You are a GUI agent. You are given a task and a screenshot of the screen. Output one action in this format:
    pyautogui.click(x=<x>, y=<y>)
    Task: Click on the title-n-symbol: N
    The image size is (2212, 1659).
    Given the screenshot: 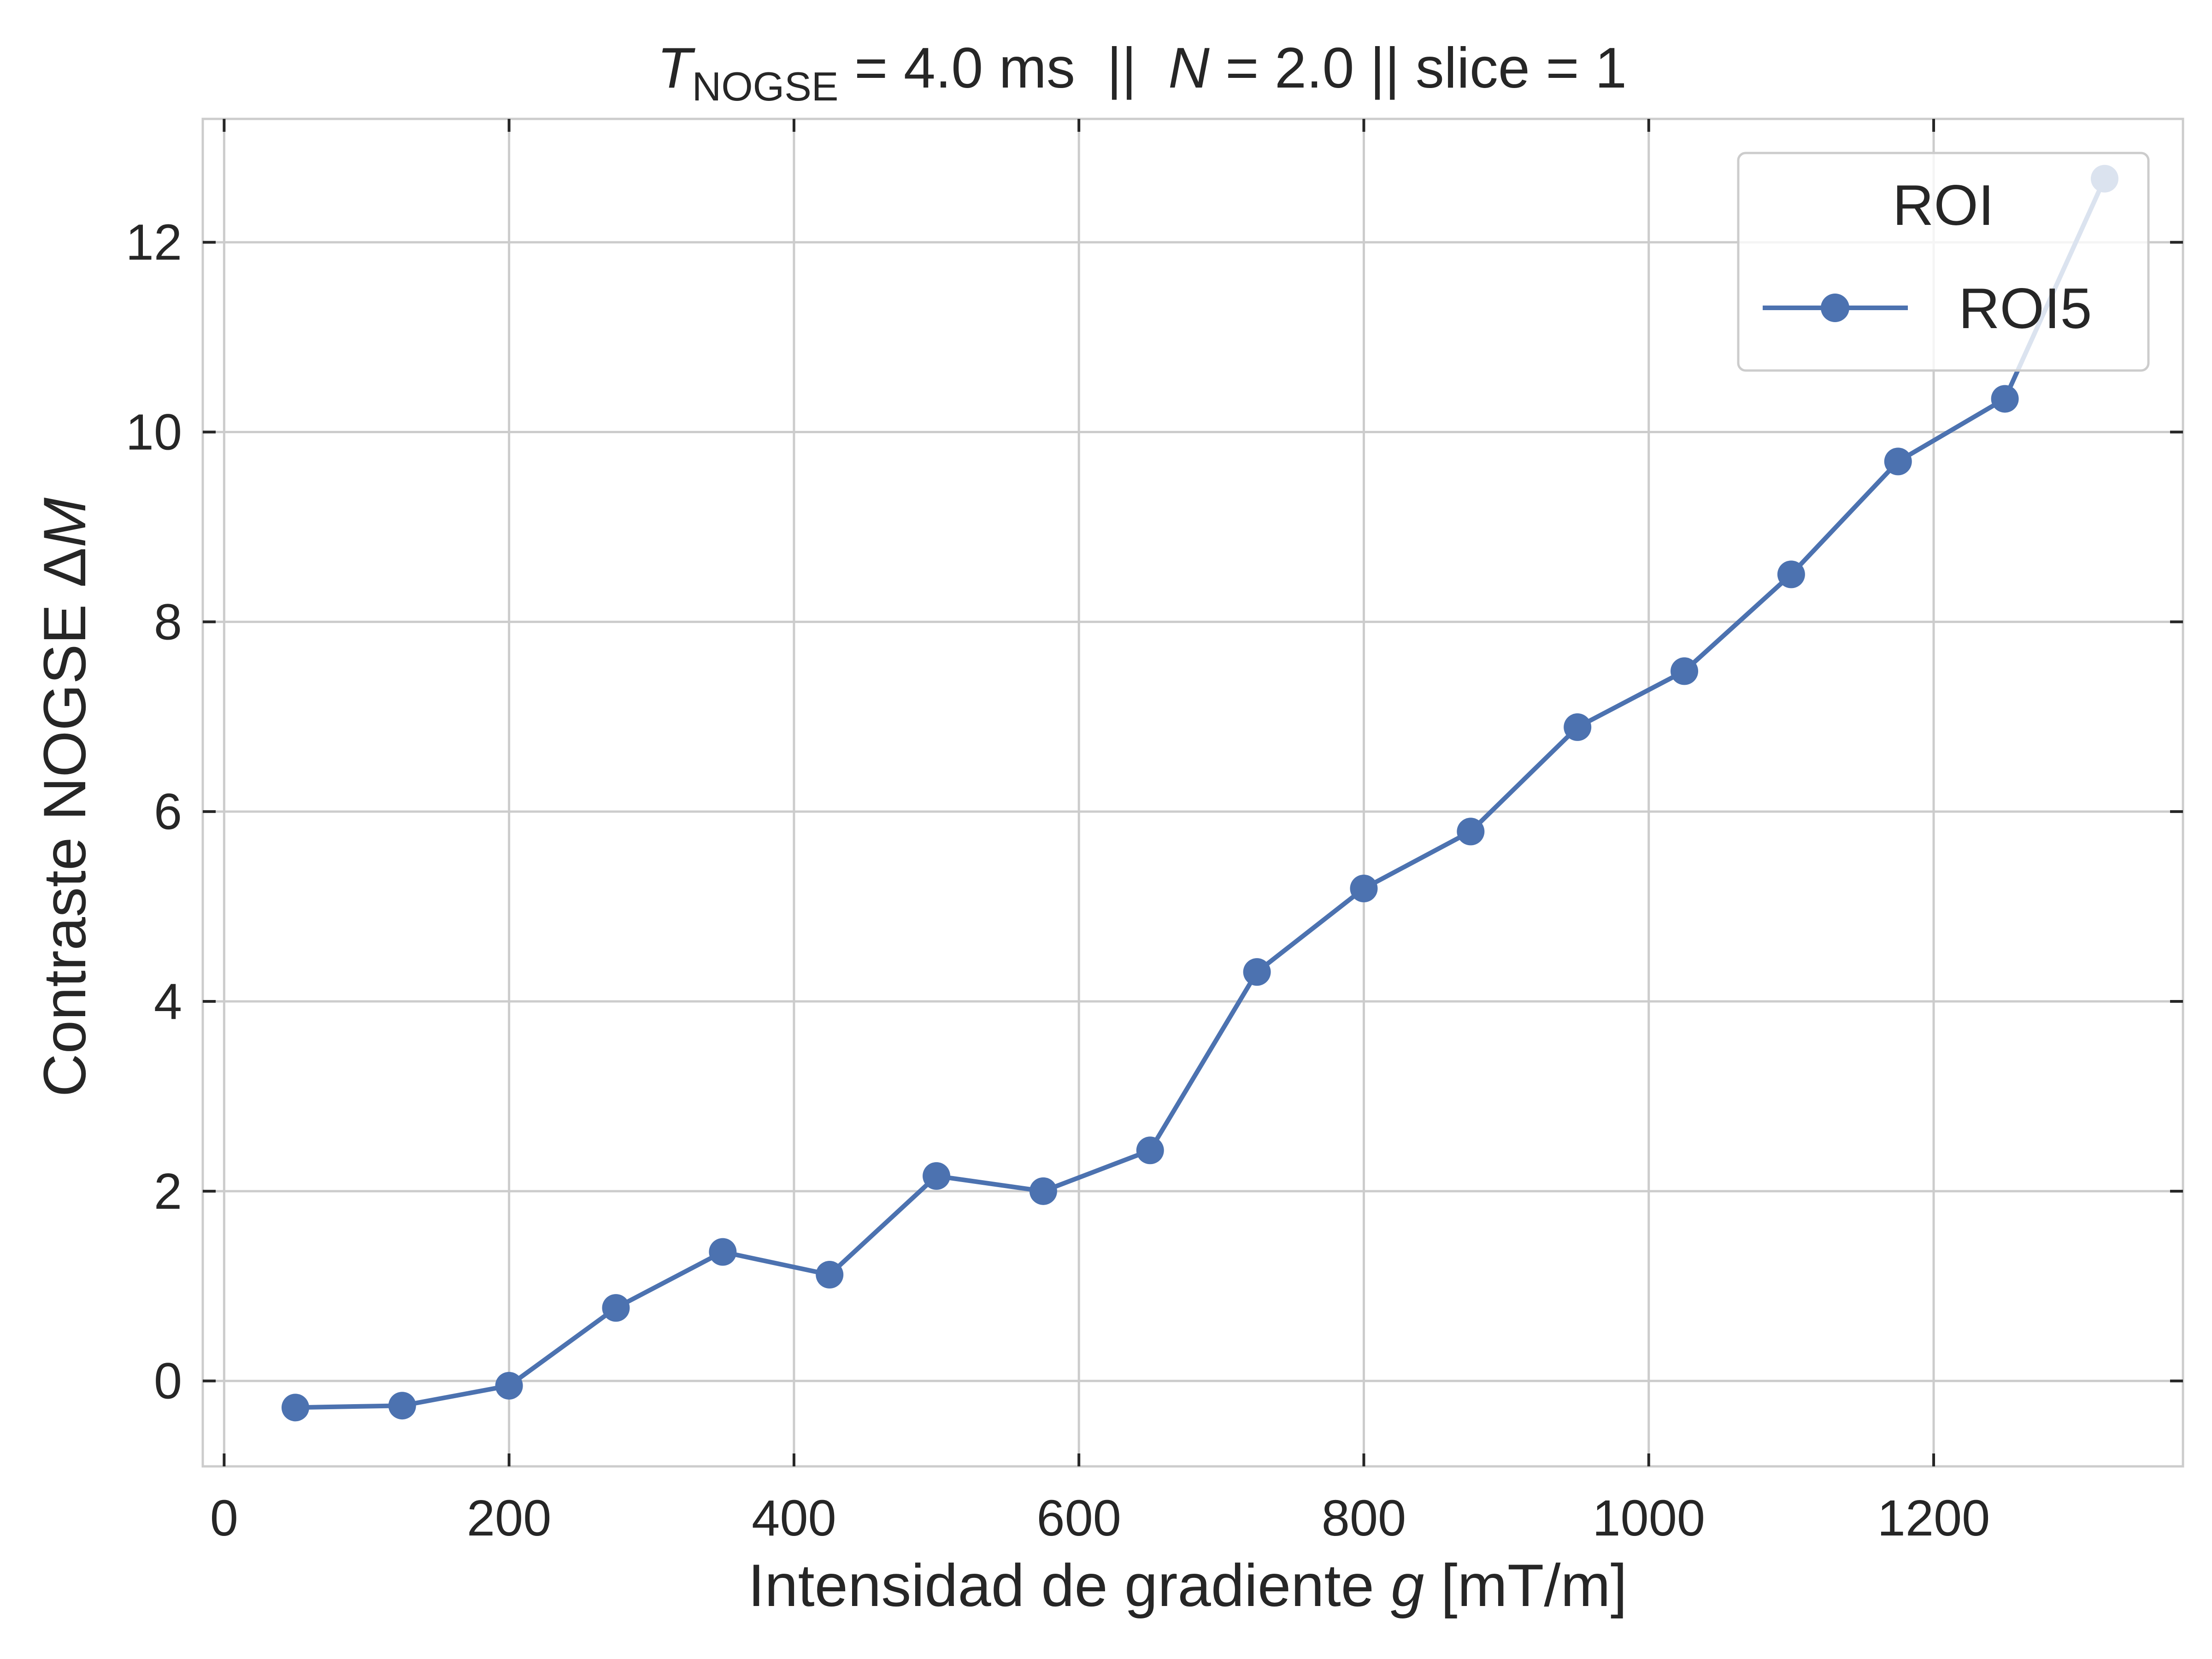 What is the action you would take?
    pyautogui.click(x=1189, y=68)
    